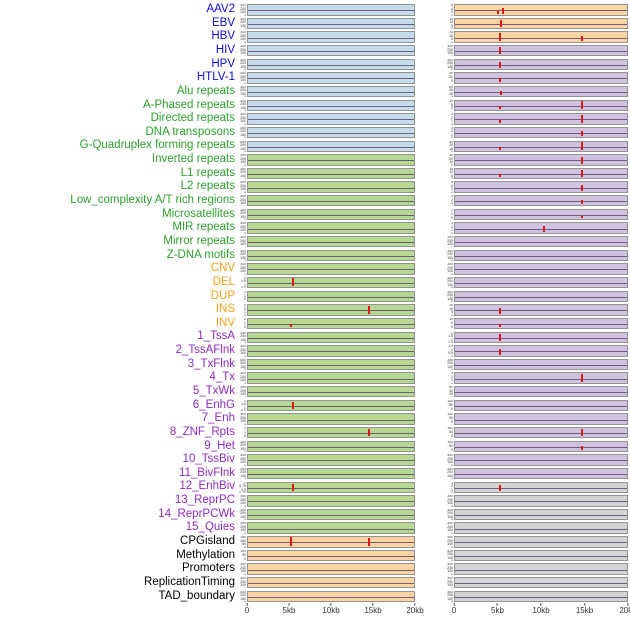 The width and height of the screenshot is (630, 633). What do you see at coordinates (451, 162) in the screenshot?
I see `y-tick-label: 10` at bounding box center [451, 162].